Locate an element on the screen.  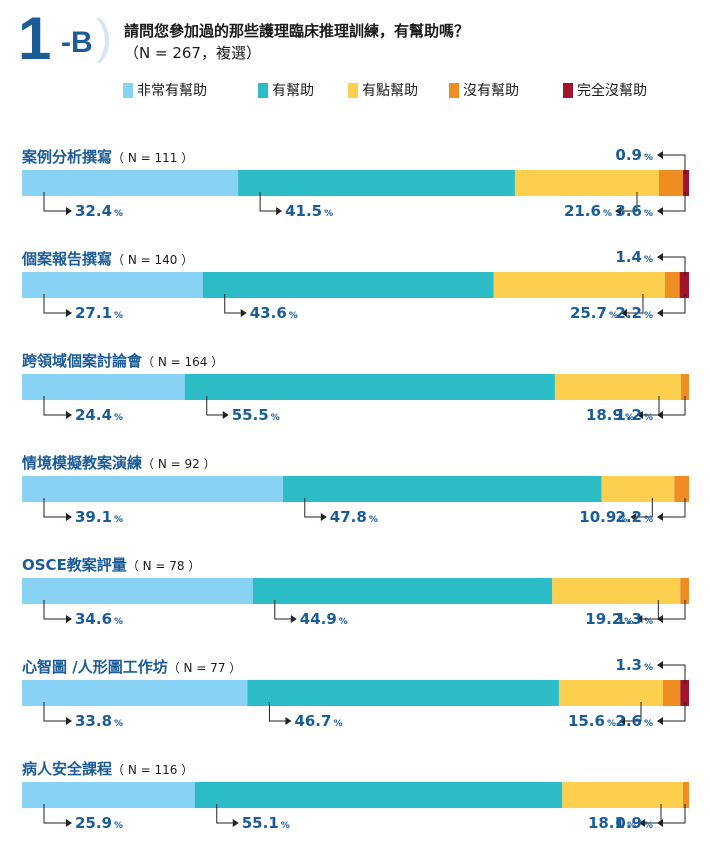
value-label: 10.9% is located at coordinates (603, 517).